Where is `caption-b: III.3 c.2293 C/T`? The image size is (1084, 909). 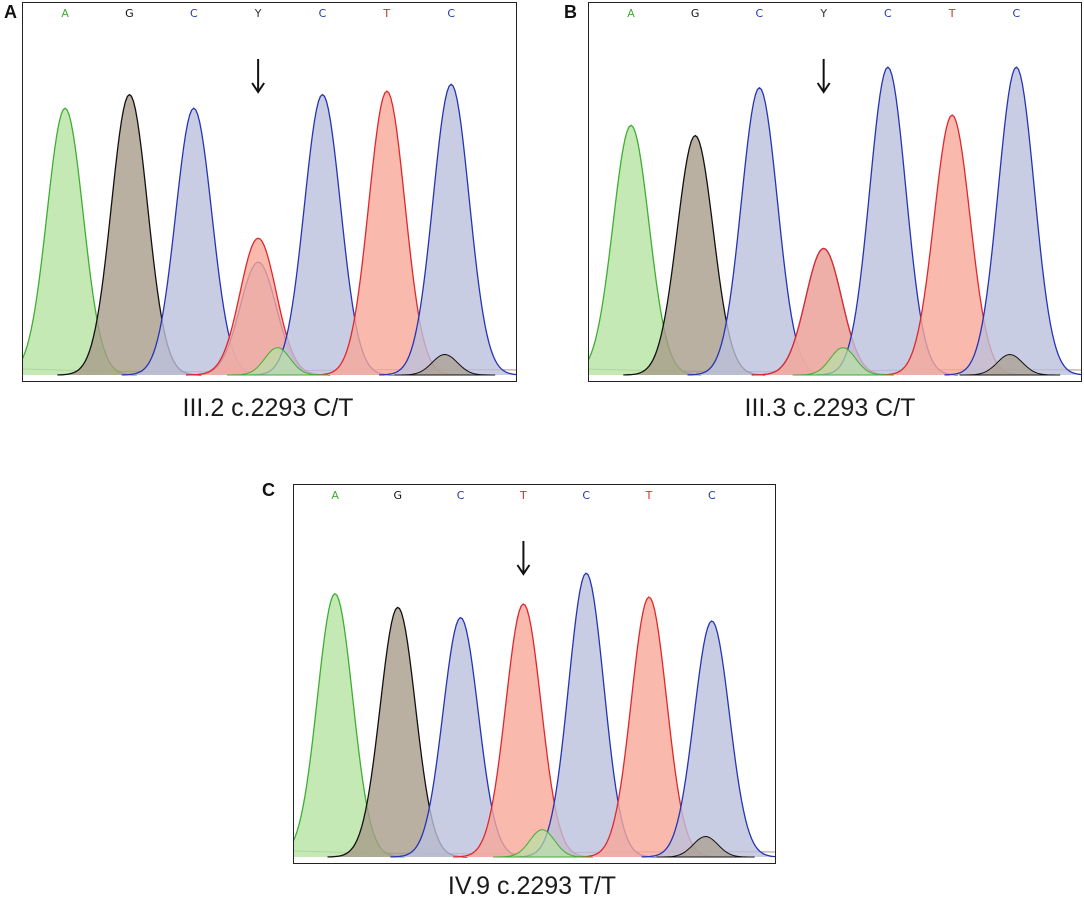
caption-b: III.3 c.2293 C/T is located at coordinates (830, 408).